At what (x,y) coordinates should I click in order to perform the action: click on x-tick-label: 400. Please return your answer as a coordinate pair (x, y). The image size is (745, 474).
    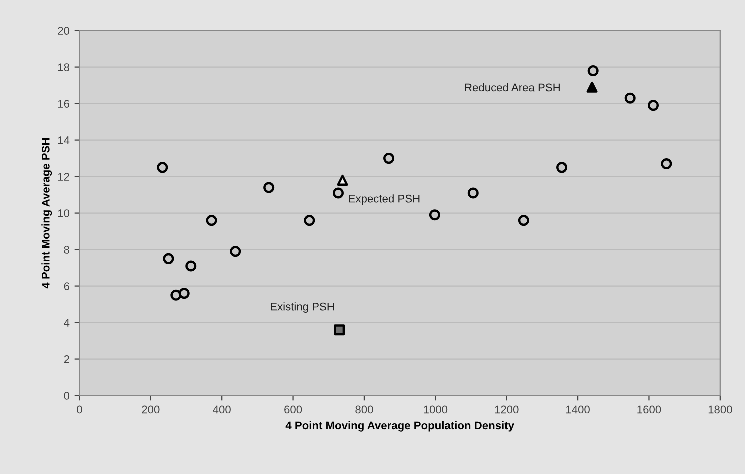
    Looking at the image, I should click on (222, 410).